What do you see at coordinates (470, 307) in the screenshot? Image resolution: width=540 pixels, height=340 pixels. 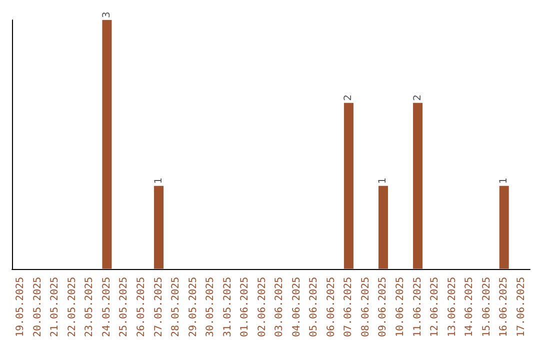 I see `x-tick-label: 14.06.2025` at bounding box center [470, 307].